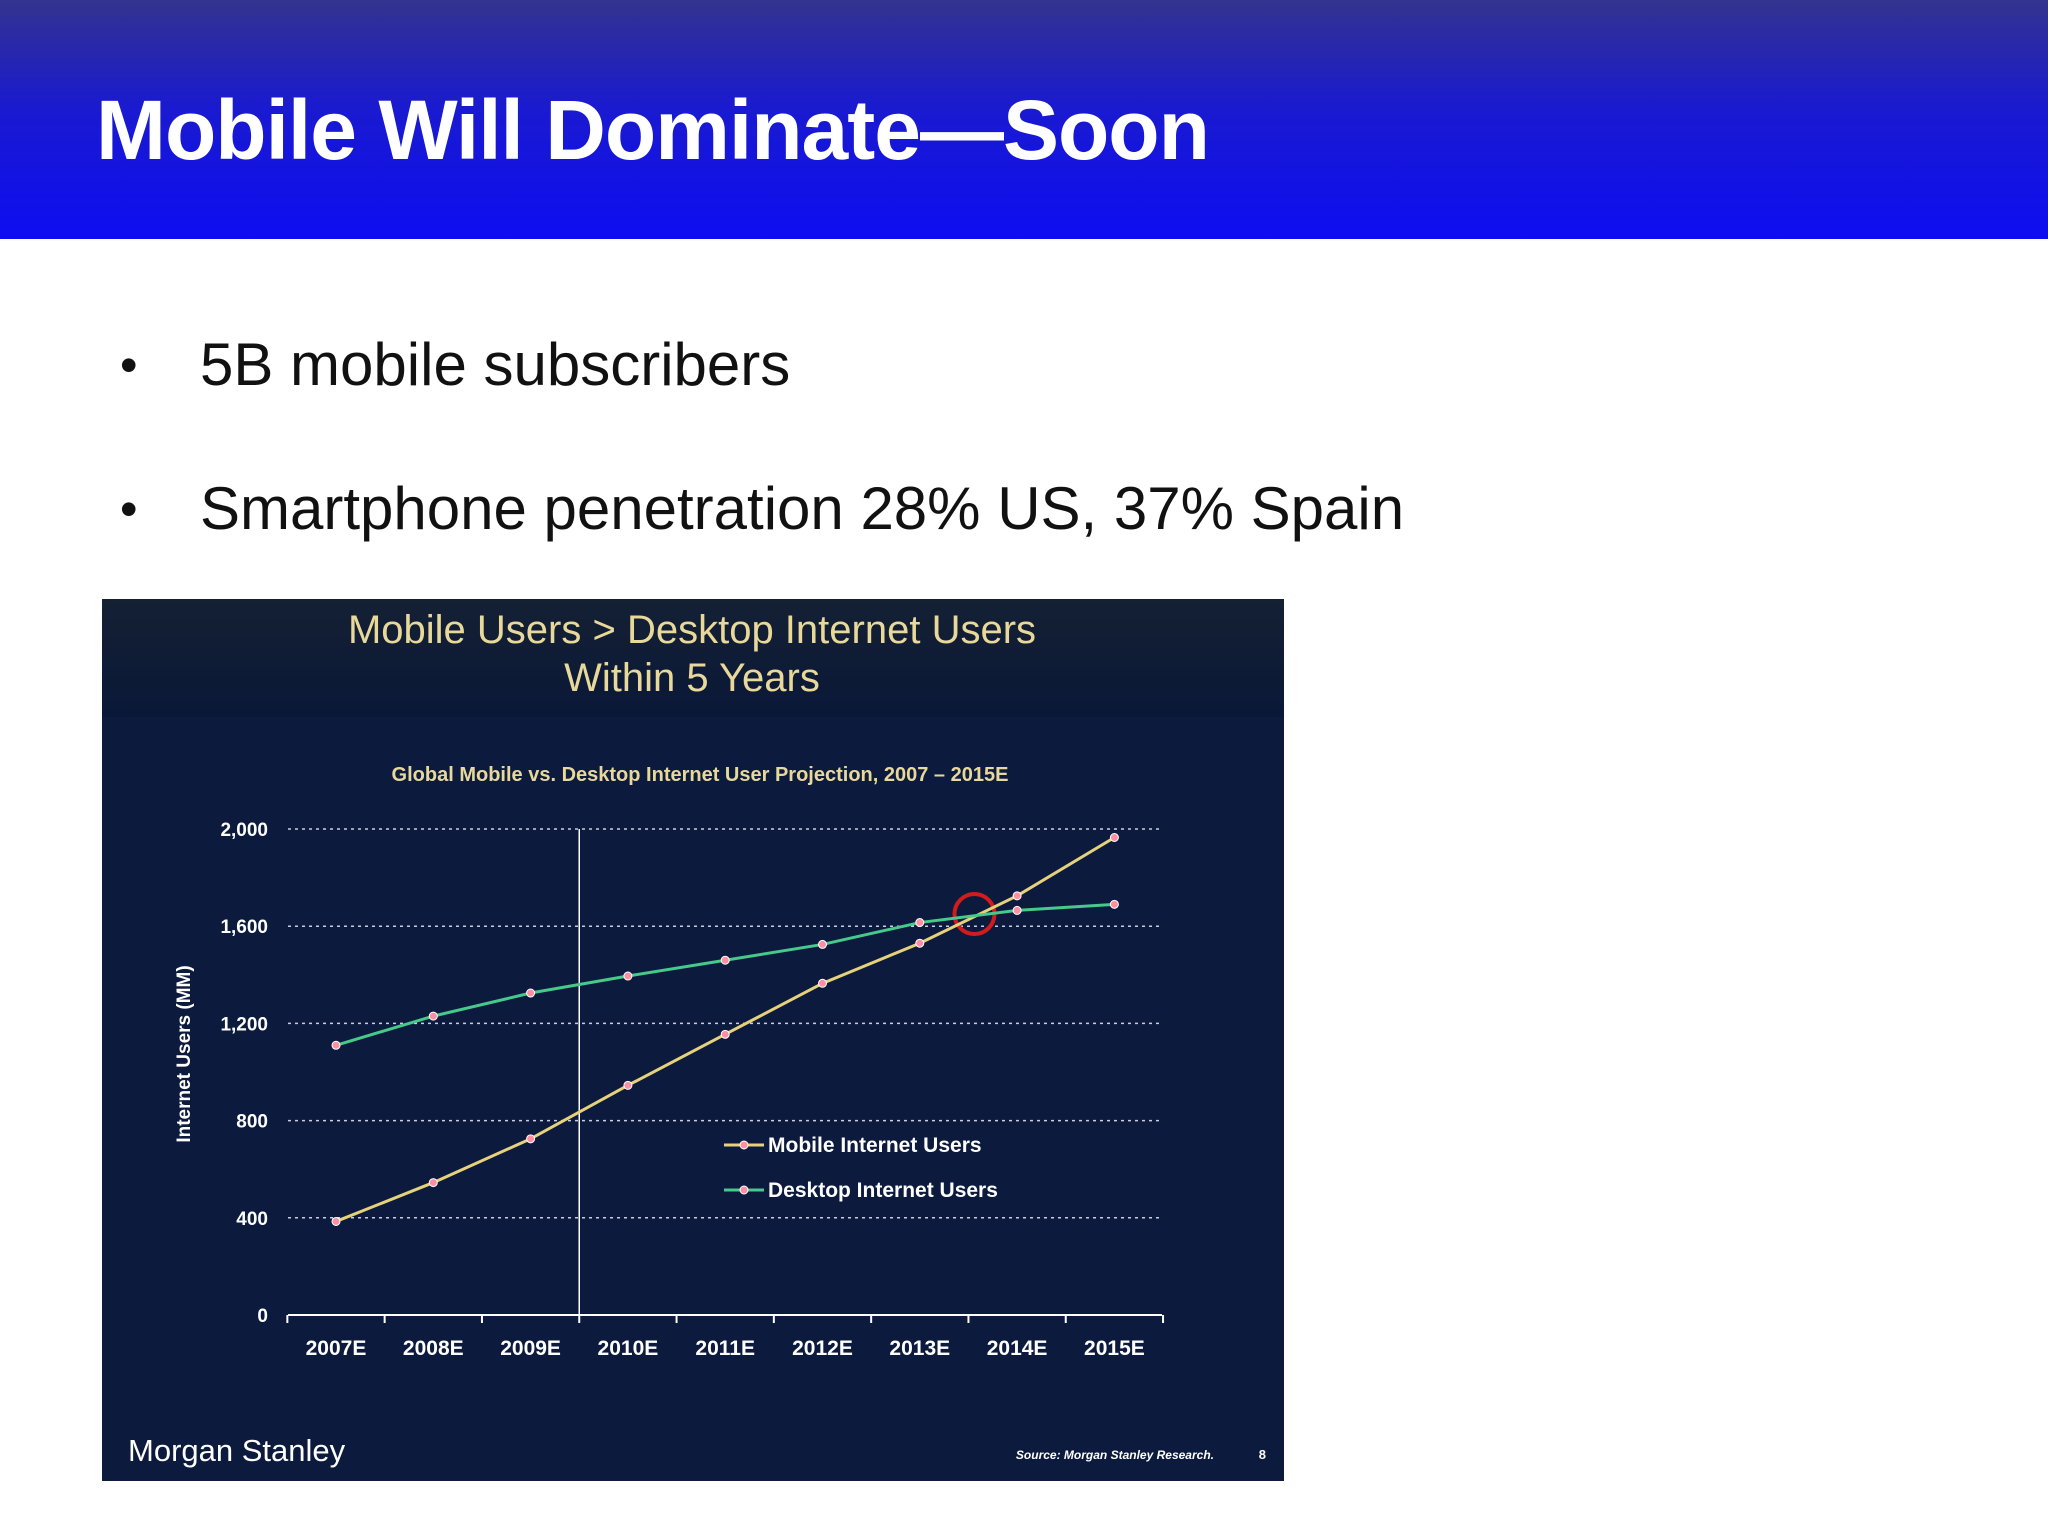  Describe the element at coordinates (919, 1348) in the screenshot. I see `x-tick-label: 2013E` at that location.